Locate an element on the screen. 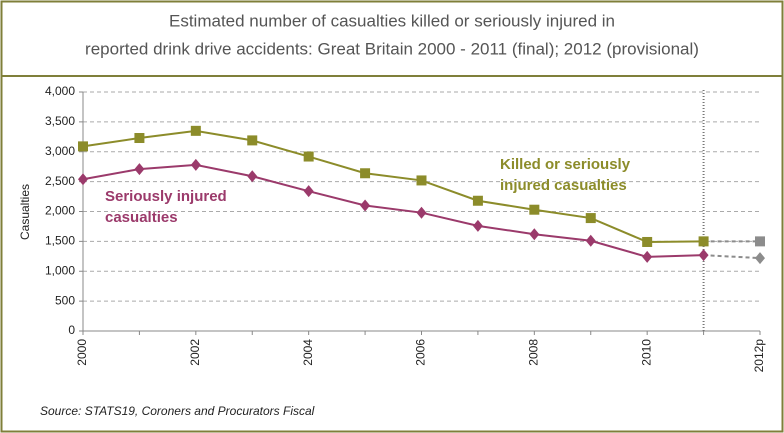 Image resolution: width=784 pixels, height=433 pixels. series-label: Killed or seriously is located at coordinates (565, 164).